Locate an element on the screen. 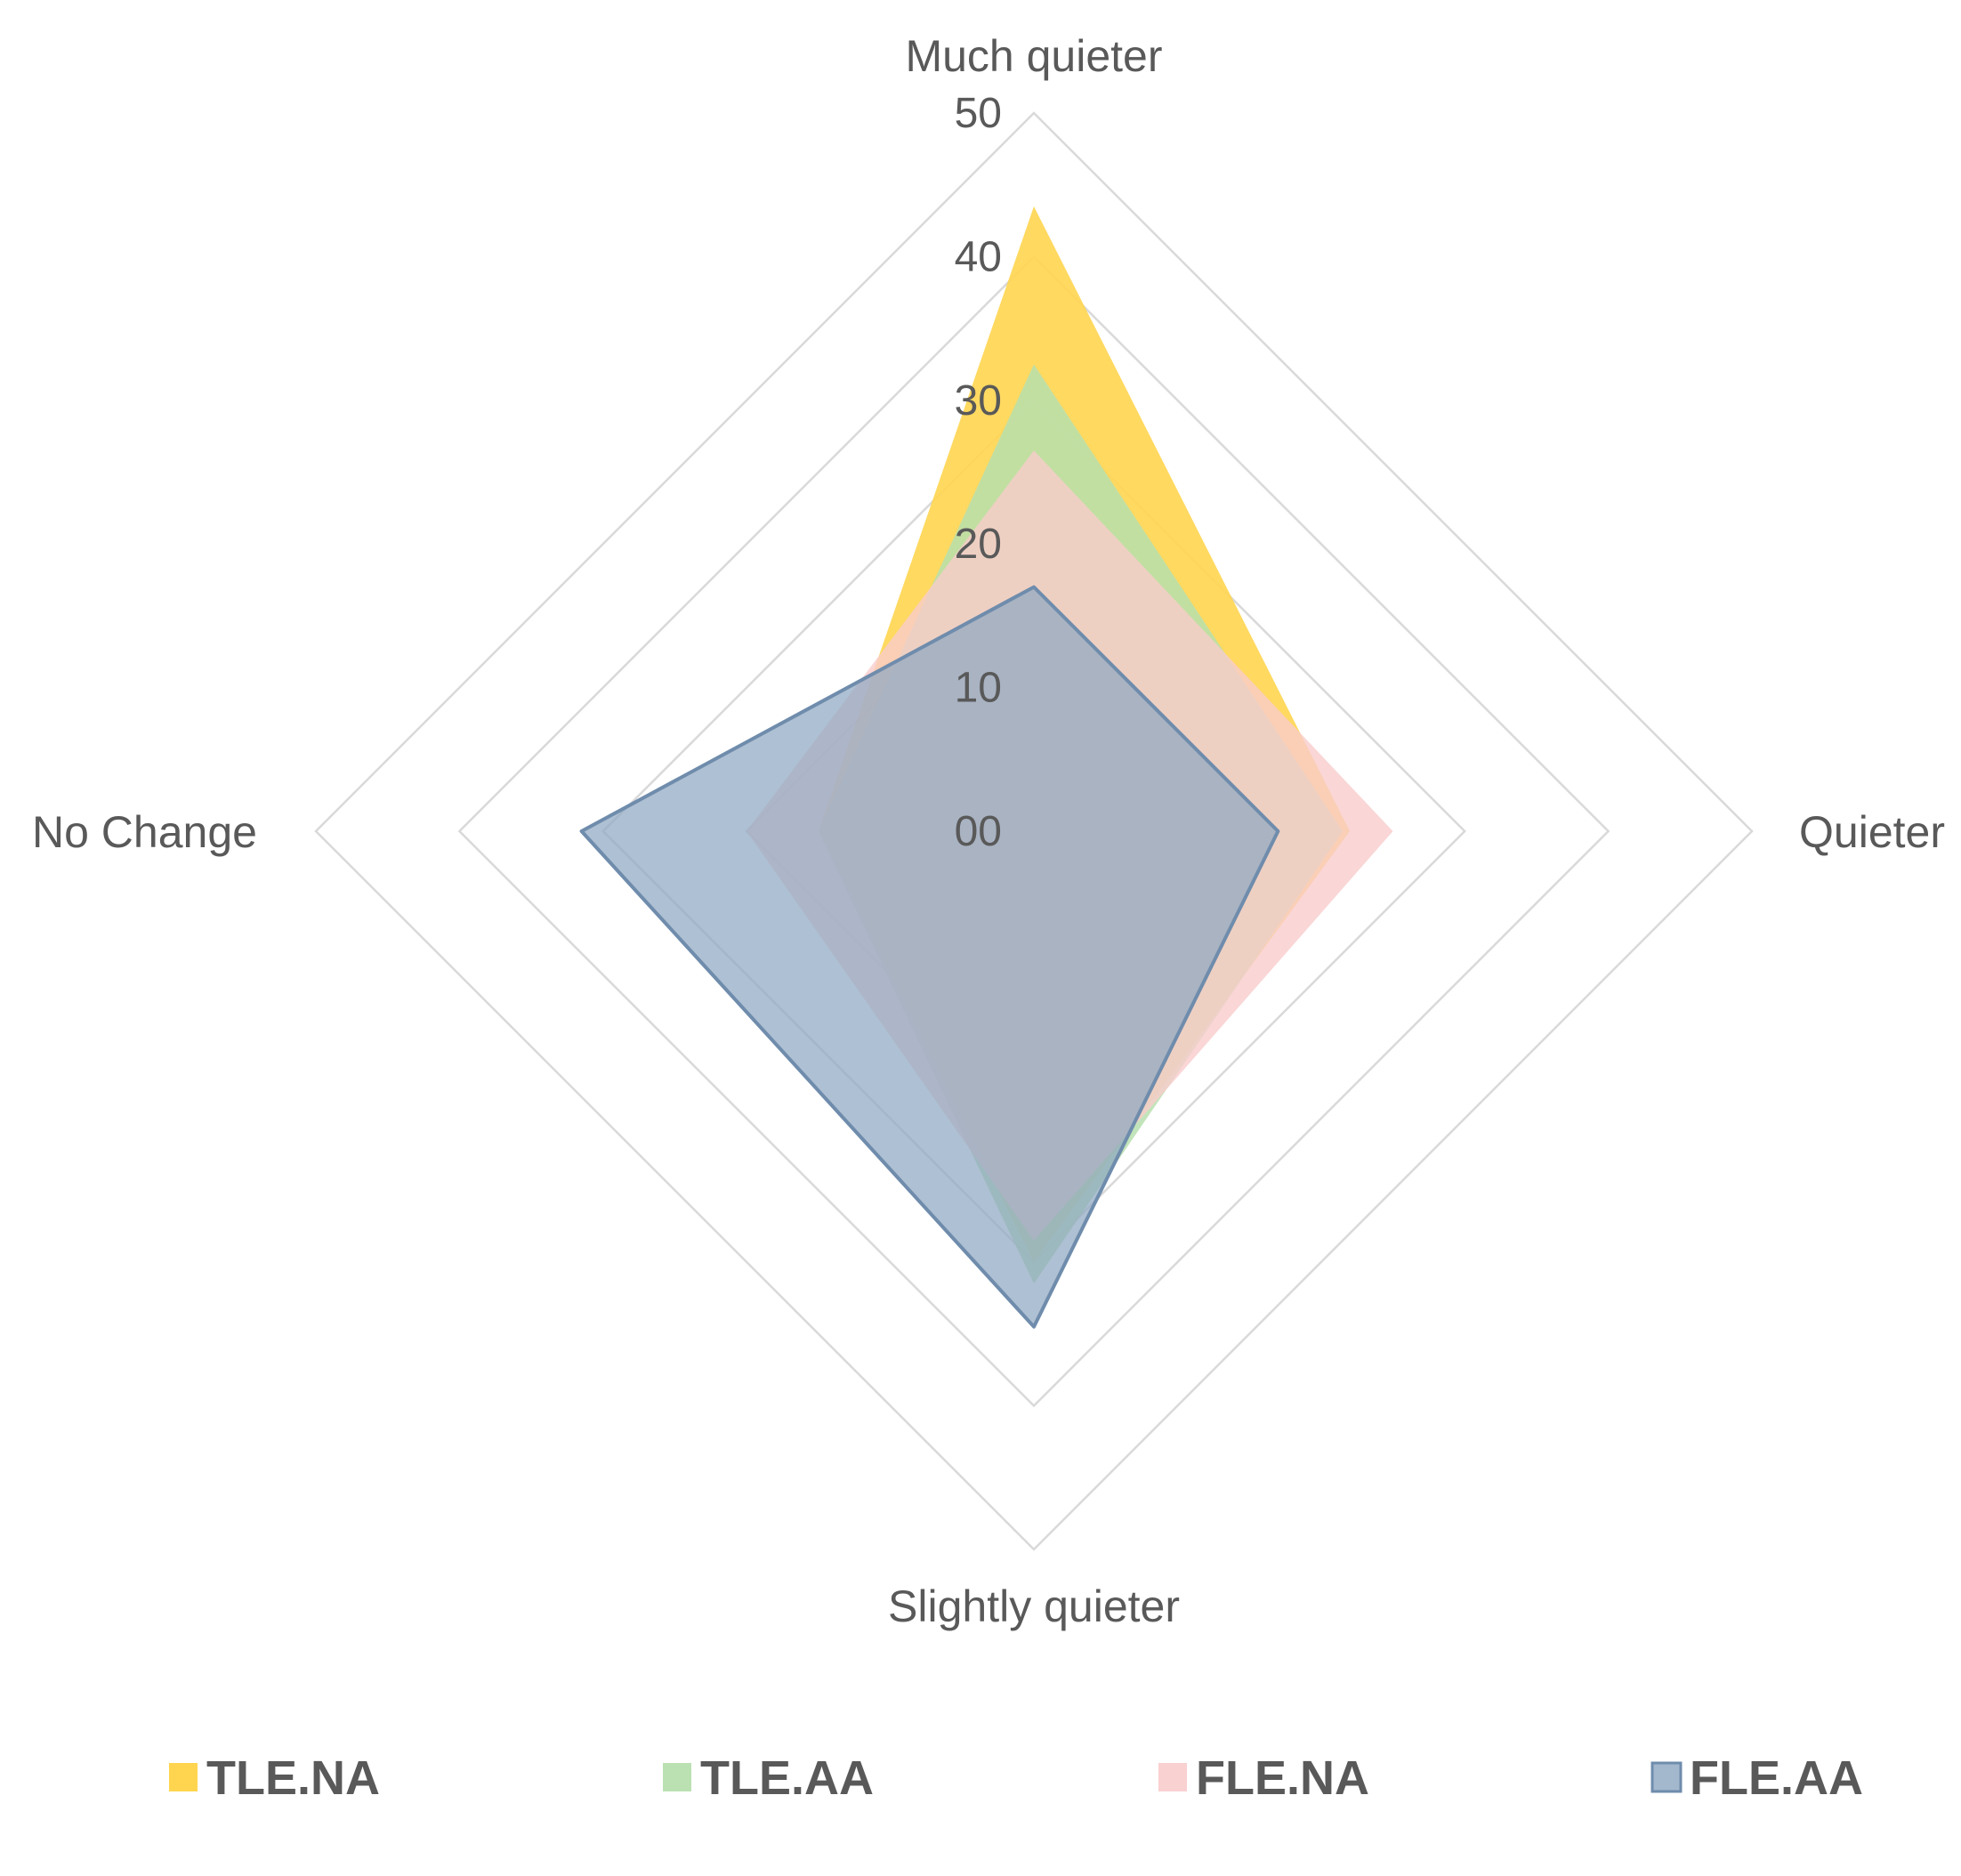 The width and height of the screenshot is (1961, 1876). axis-label: Slightly quieter is located at coordinates (1034, 1606).